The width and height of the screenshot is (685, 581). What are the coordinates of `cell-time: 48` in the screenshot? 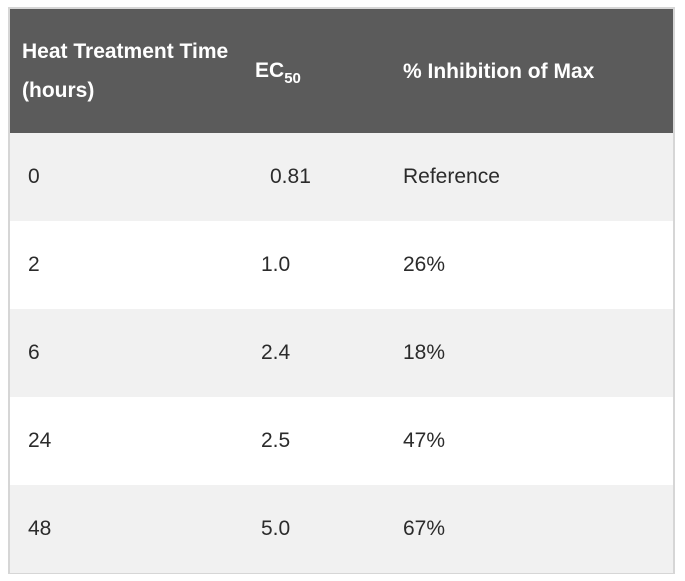 It's located at (40, 528).